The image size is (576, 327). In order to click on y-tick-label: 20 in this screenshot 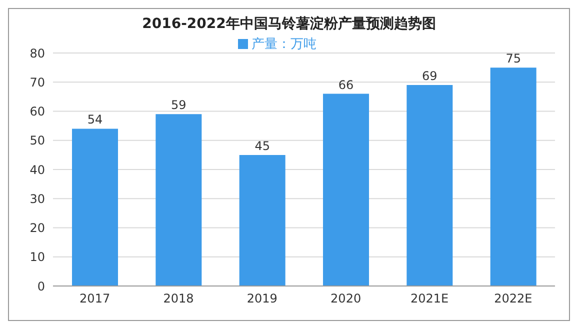, I will do `click(37, 228)`.